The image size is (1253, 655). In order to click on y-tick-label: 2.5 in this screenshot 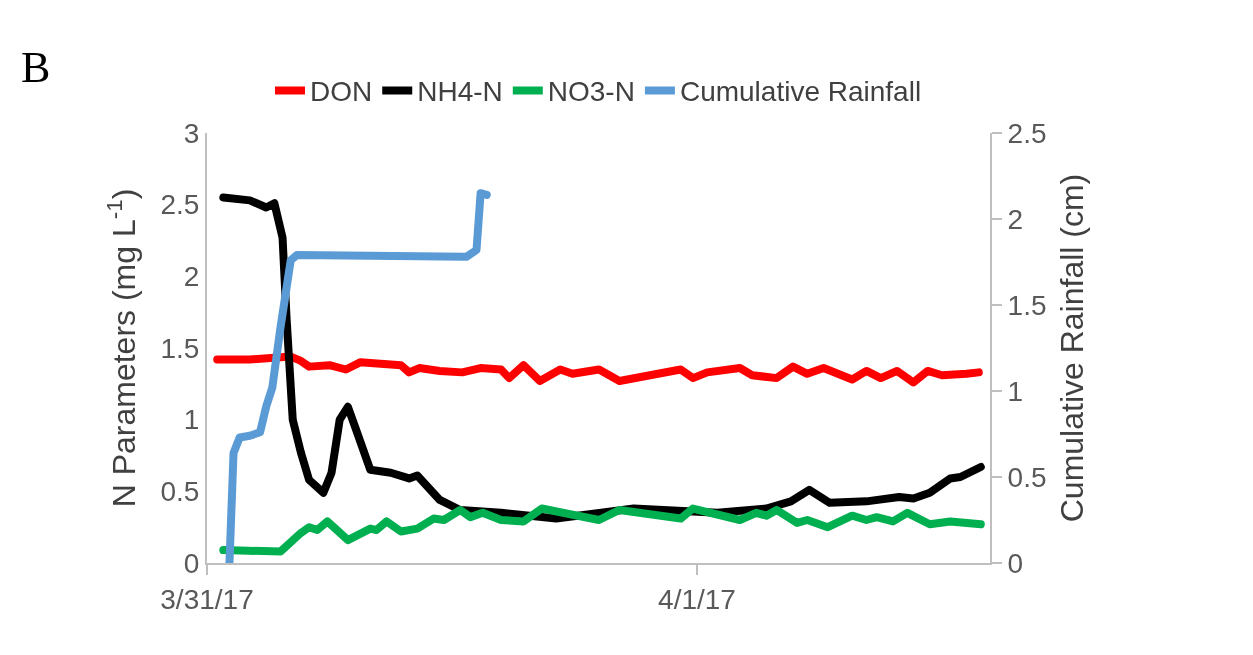, I will do `click(180, 205)`.